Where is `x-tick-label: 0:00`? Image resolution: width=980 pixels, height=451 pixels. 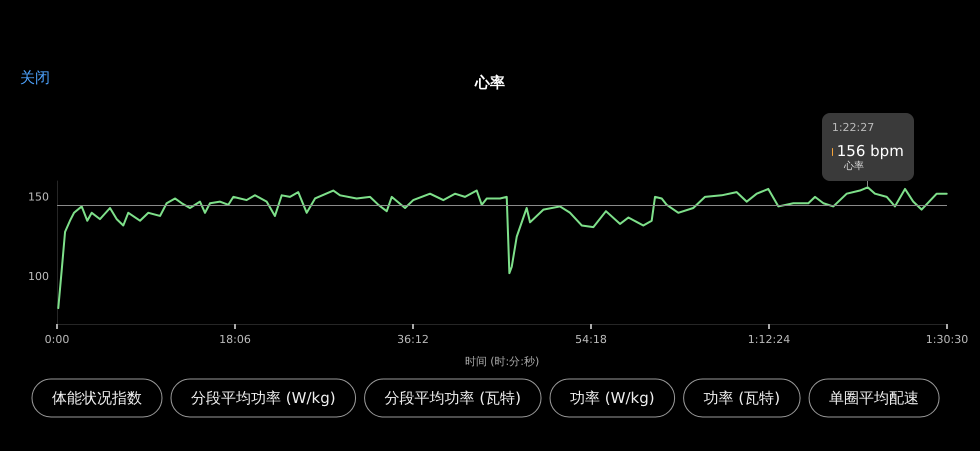 x-tick-label: 0:00 is located at coordinates (57, 339).